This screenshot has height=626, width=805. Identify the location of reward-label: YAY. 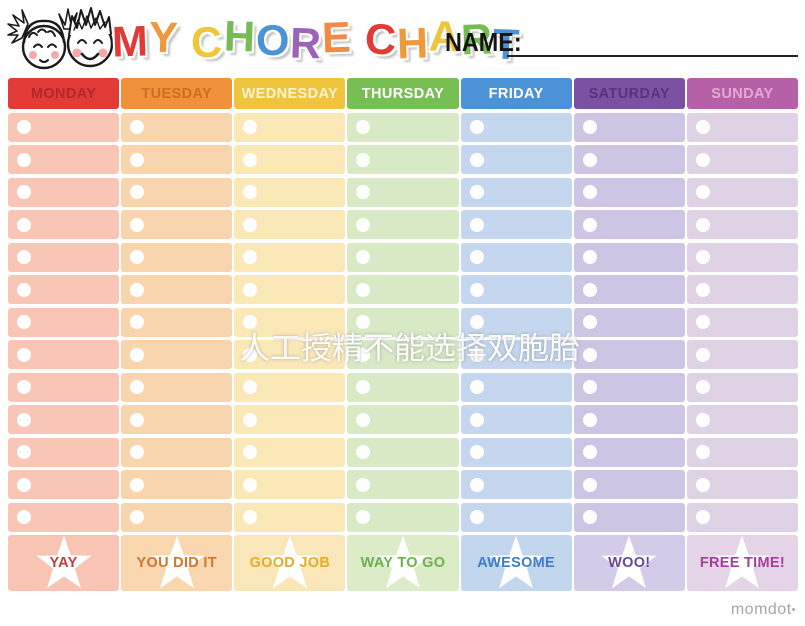
(63, 563).